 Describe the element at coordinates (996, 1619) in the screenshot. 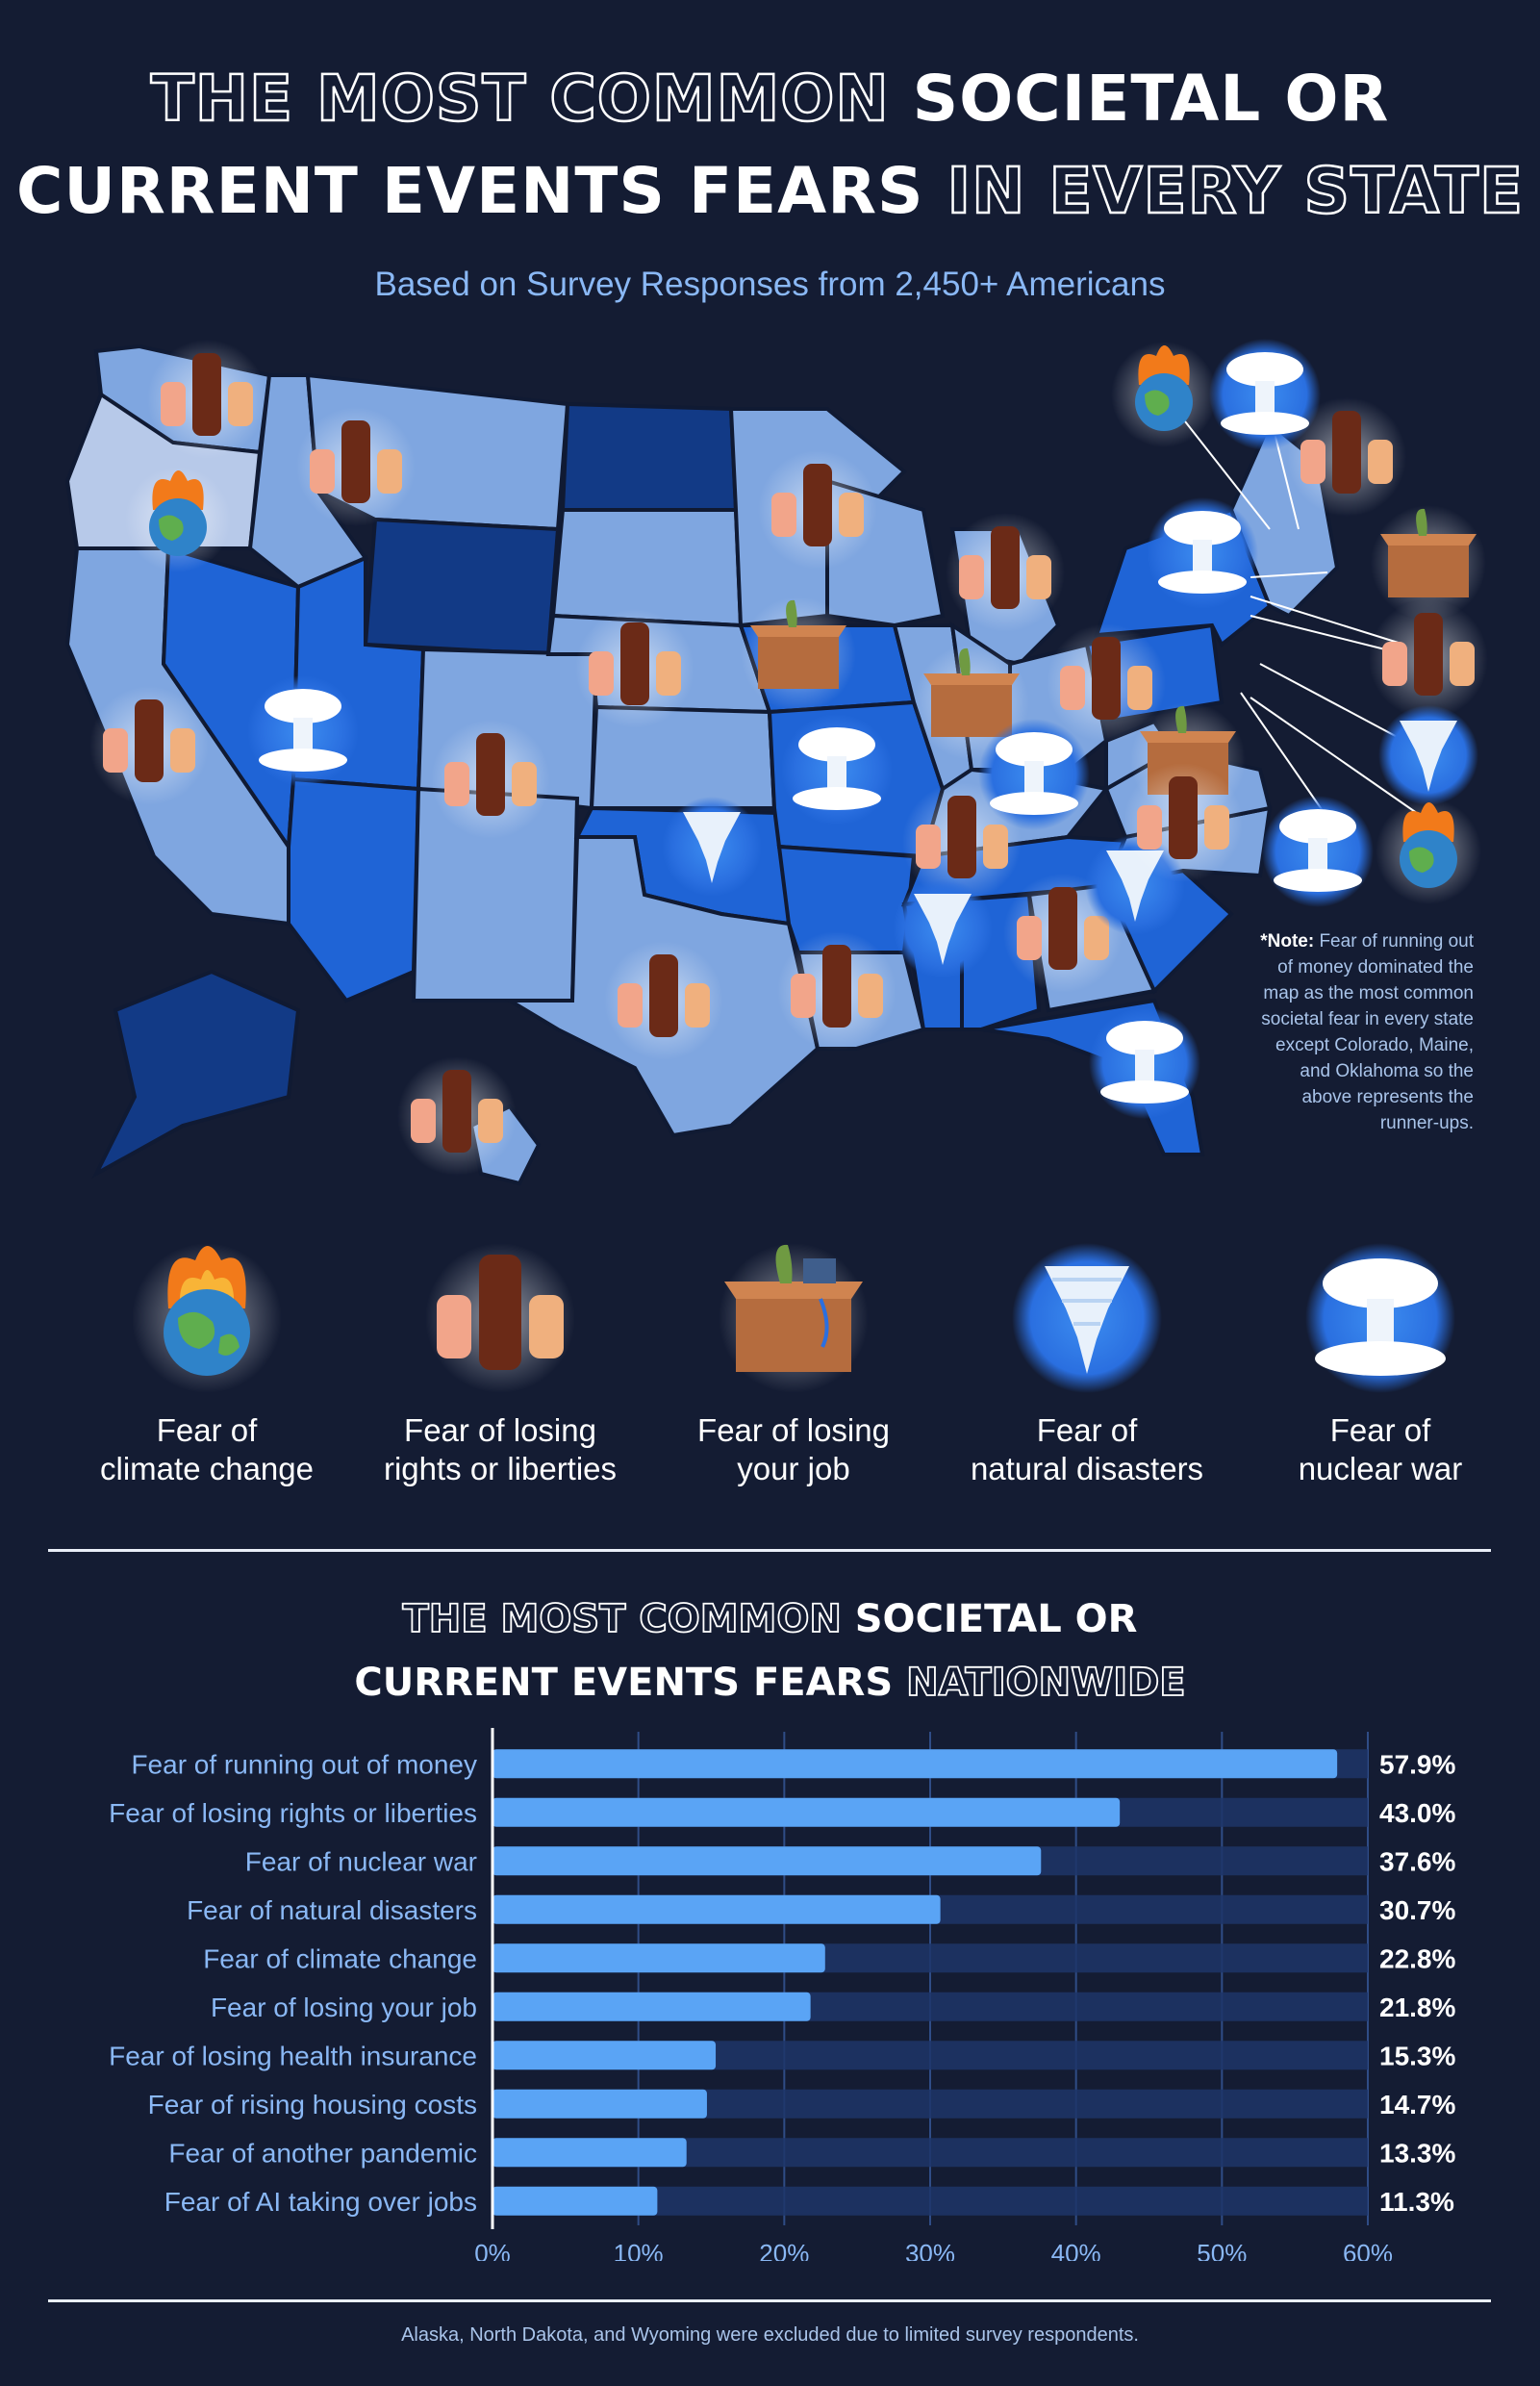

I see `chart-title-line1-solid: Societal or` at that location.